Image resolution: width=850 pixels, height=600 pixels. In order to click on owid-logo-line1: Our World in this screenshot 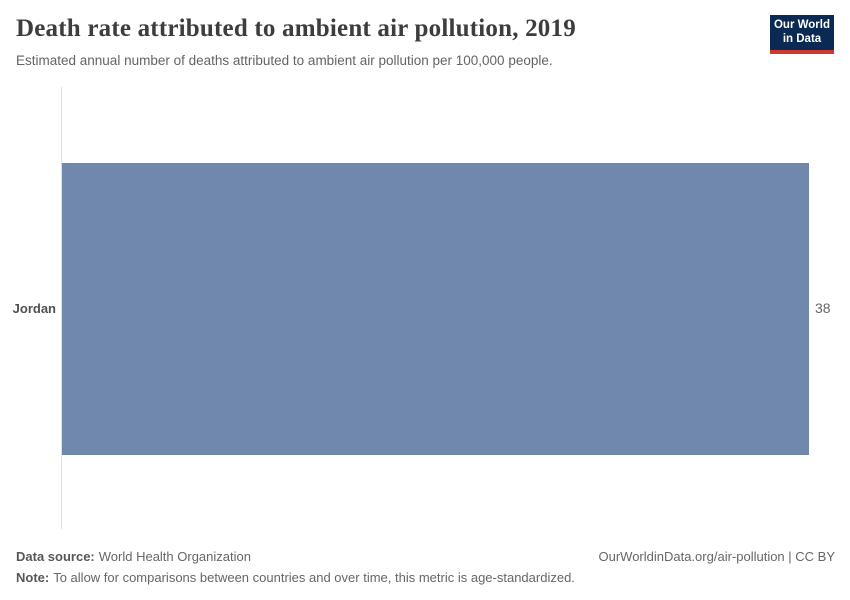, I will do `click(801, 25)`.